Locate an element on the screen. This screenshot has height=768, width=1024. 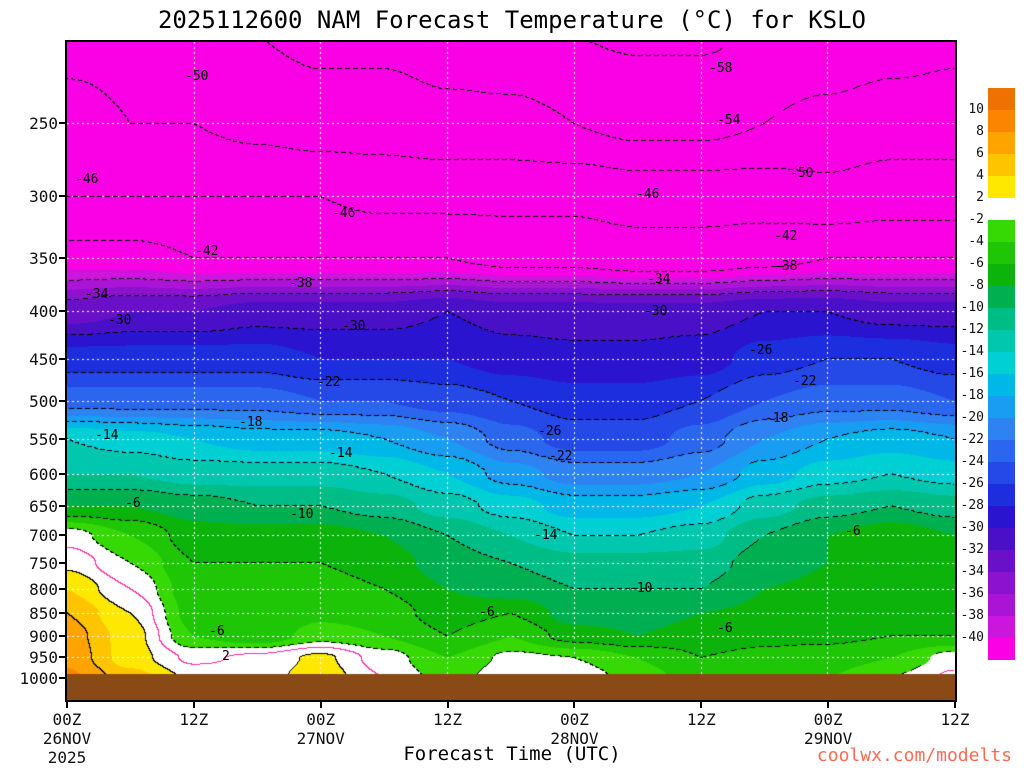
pressure-tick-label: 1000 is located at coordinates (38, 678).